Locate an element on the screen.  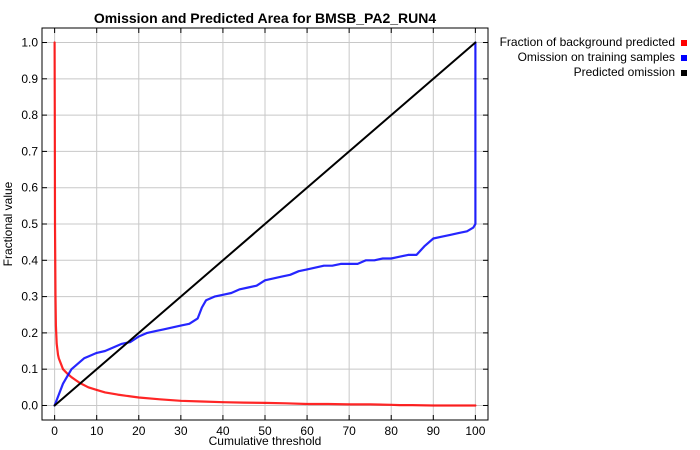
y-tick-label: 0.4 is located at coordinates (29, 260).